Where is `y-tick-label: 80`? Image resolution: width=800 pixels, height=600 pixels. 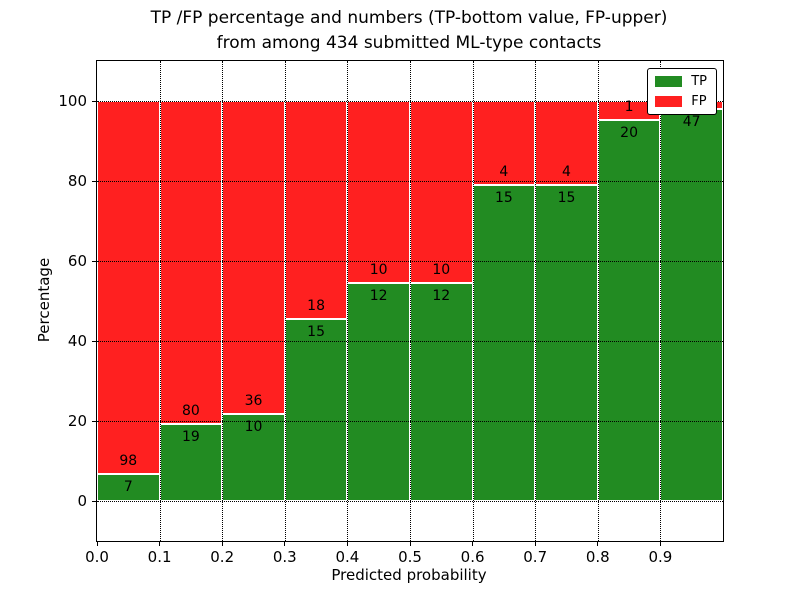 y-tick-label: 80 is located at coordinates (77, 181).